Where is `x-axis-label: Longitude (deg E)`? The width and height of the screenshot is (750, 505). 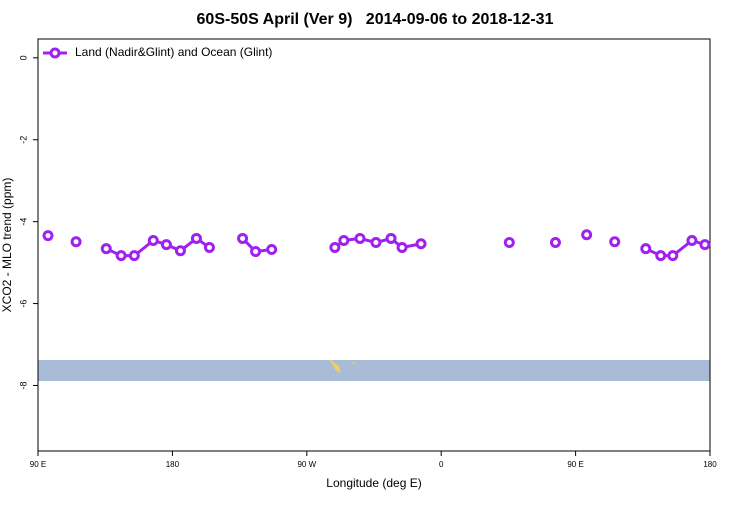
x-axis-label: Longitude (deg E) is located at coordinates (373, 483).